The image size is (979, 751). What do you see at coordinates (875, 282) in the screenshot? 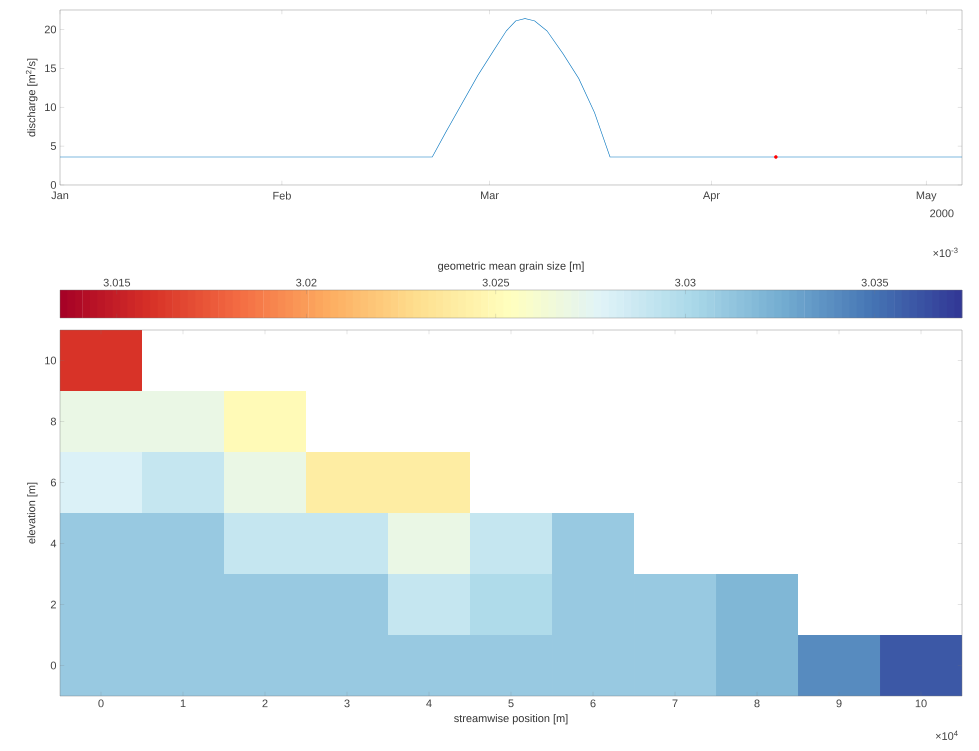
I see `color-bar-label: 3.035` at bounding box center [875, 282].